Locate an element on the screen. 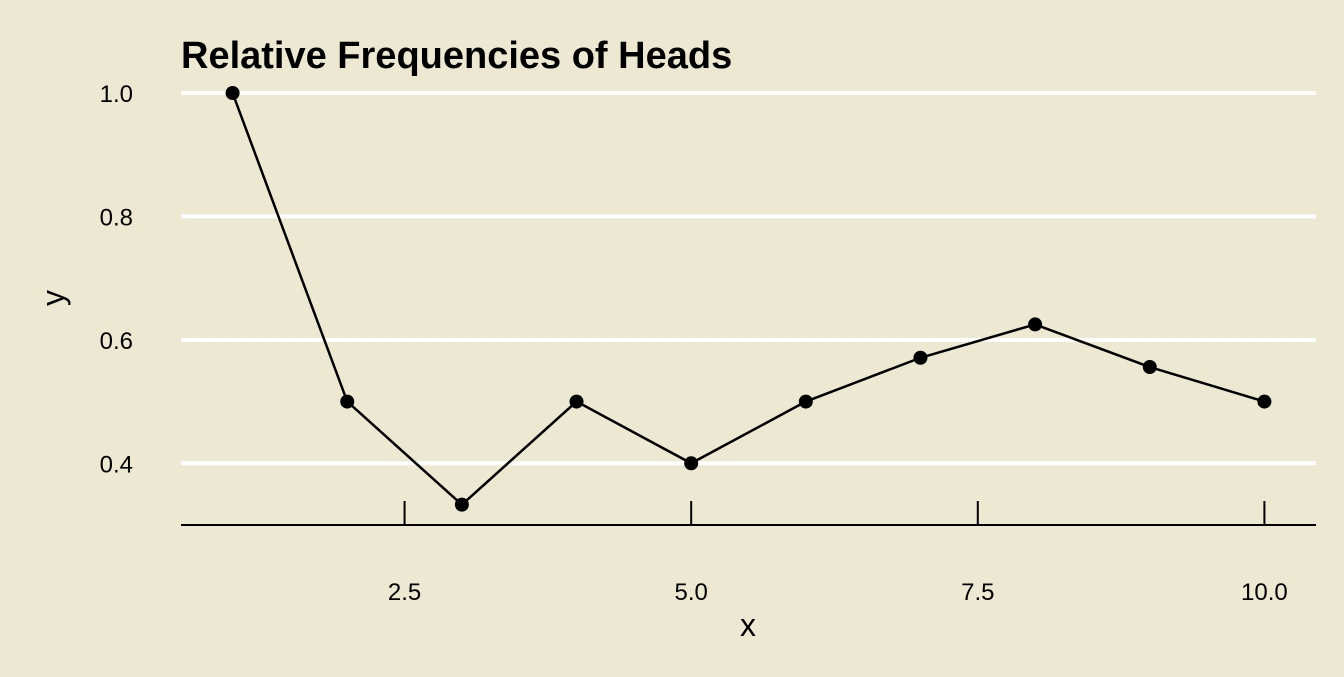 The height and width of the screenshot is (677, 1344). x-tick-label: 7.5 is located at coordinates (977, 592).